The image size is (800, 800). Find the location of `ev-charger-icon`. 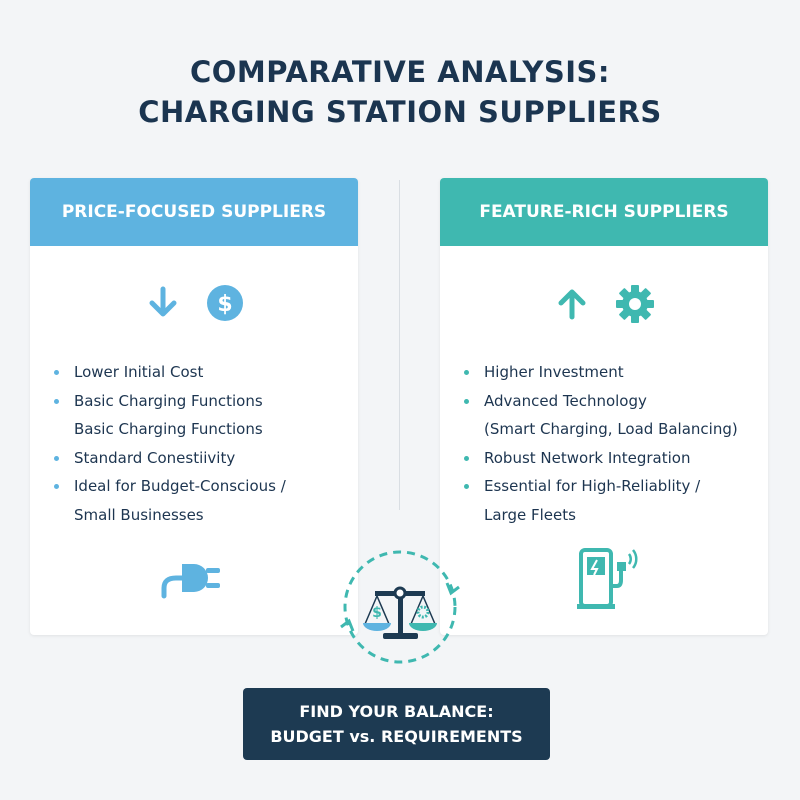

ev-charger-icon is located at coordinates (607, 578).